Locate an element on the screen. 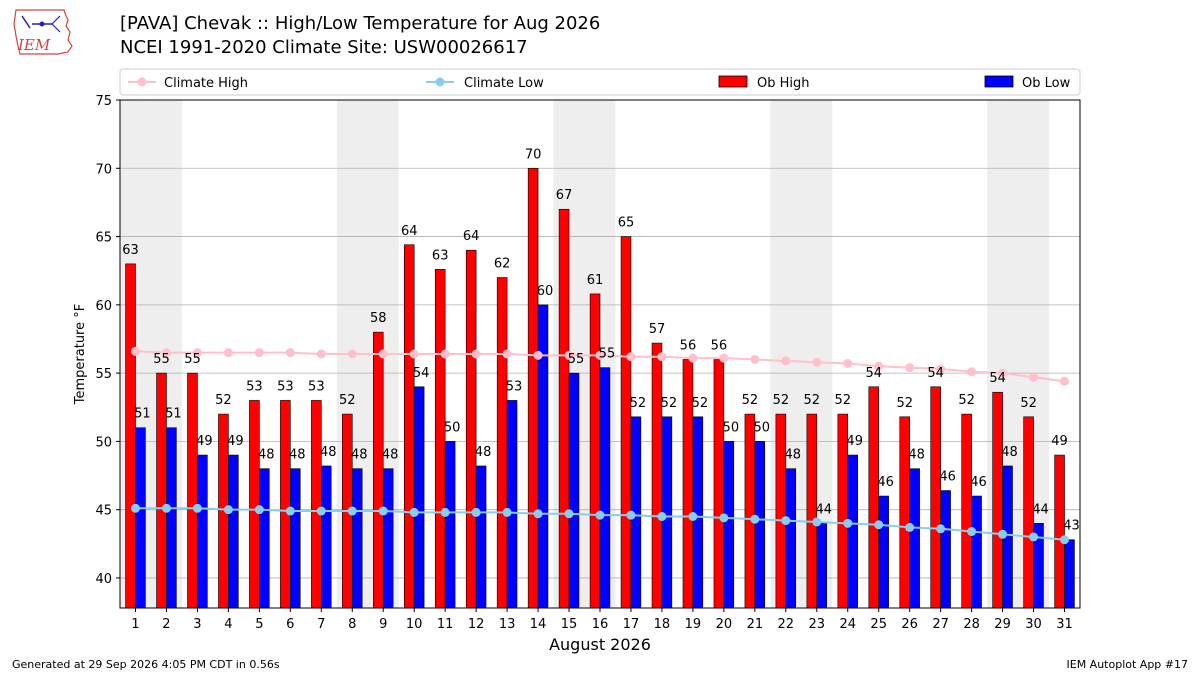  ob-high-label: 54 is located at coordinates (997, 378).